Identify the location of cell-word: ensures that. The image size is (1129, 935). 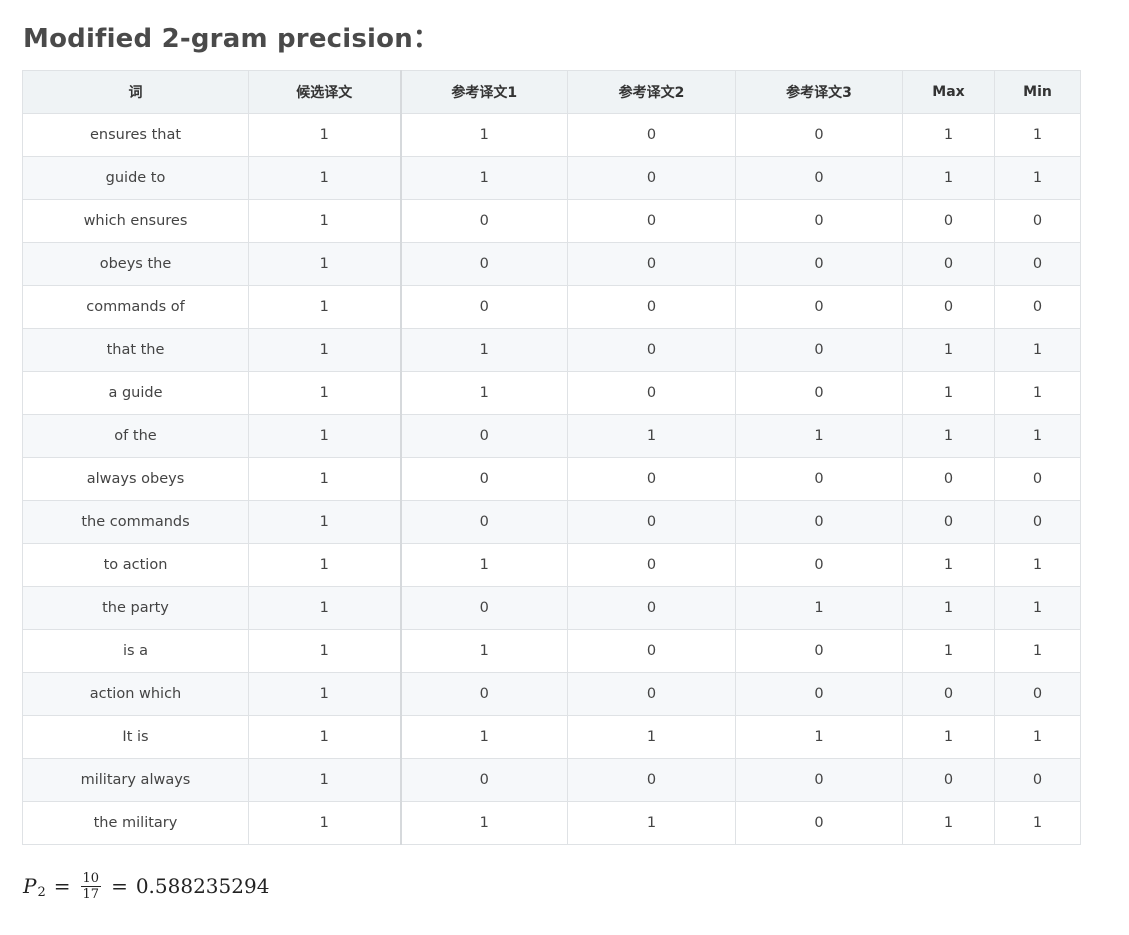
(135, 135).